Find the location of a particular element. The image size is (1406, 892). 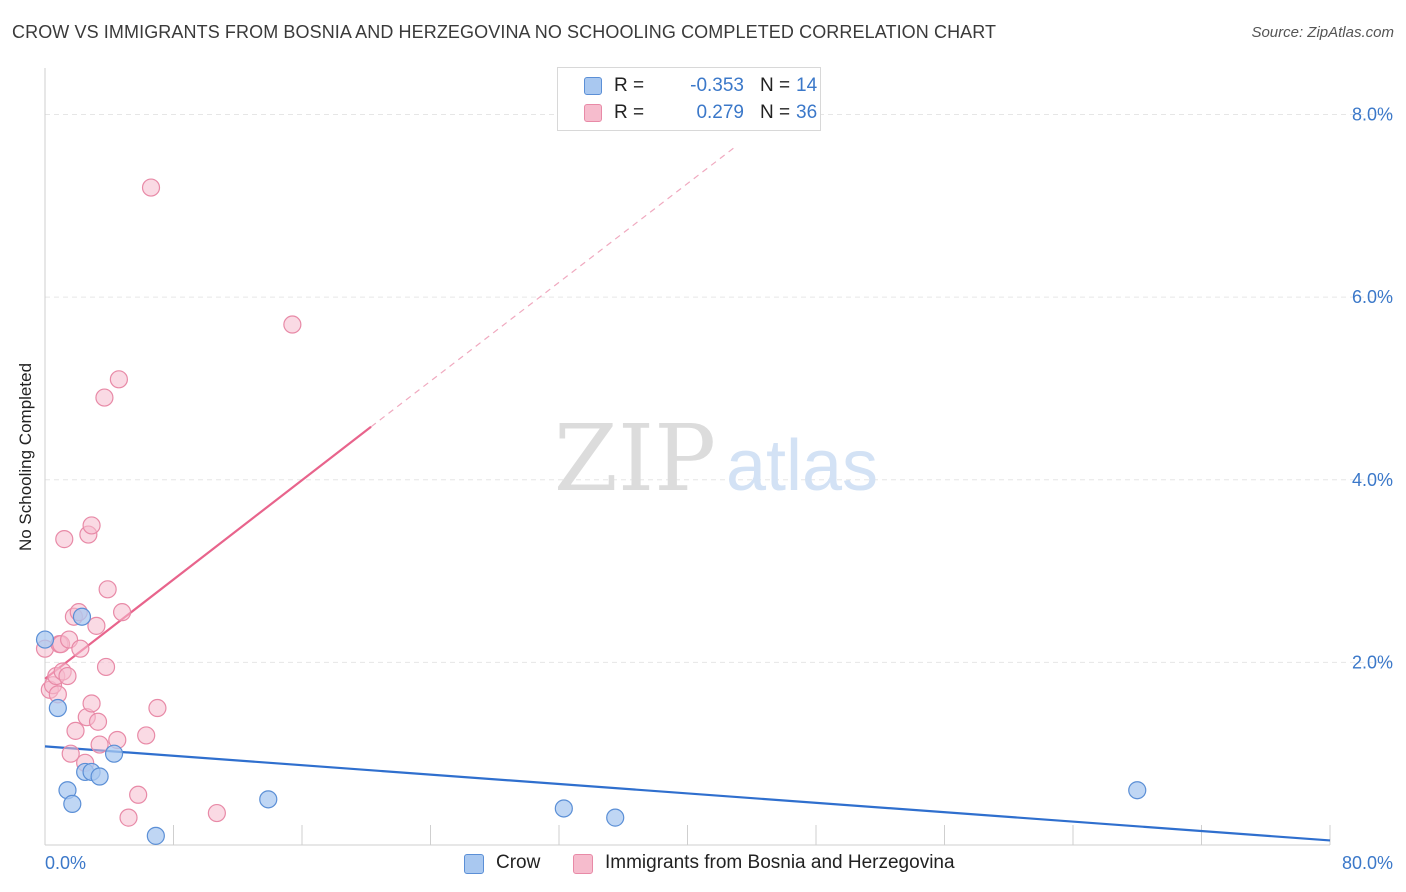

legend-label-bosnia: Immigrants from Bosnia and Herzegovina is located at coordinates (780, 862).